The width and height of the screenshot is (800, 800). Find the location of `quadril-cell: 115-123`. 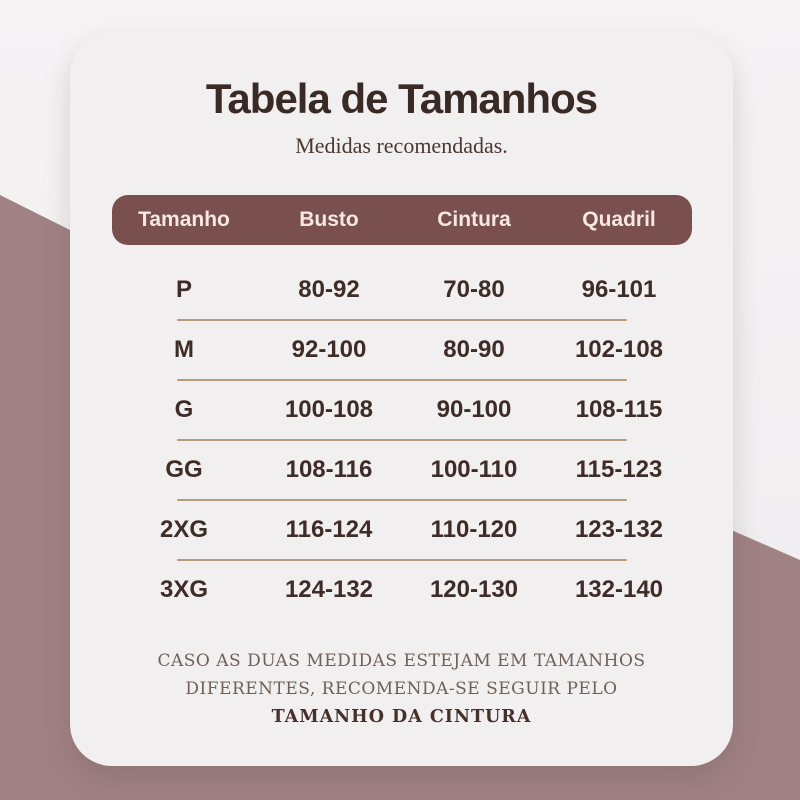

quadril-cell: 115-123 is located at coordinates (619, 469).